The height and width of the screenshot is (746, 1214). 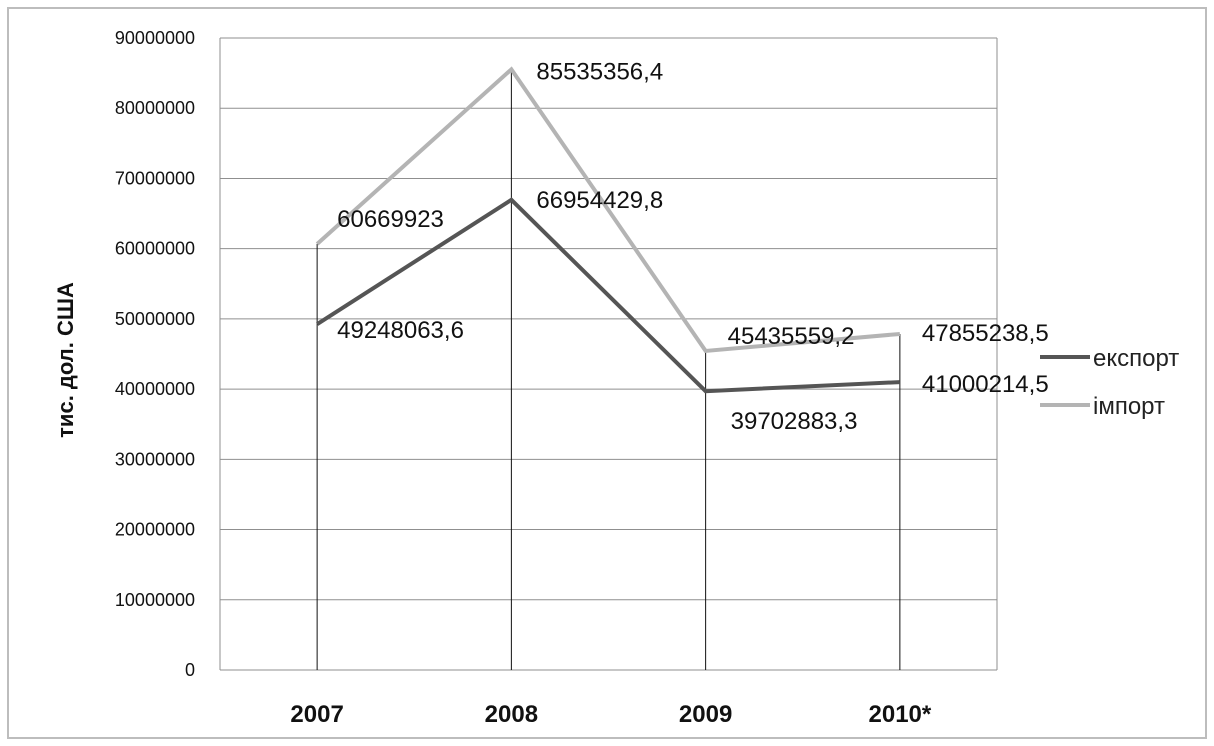 What do you see at coordinates (155, 600) in the screenshot?
I see `y-tick-label: 10000000` at bounding box center [155, 600].